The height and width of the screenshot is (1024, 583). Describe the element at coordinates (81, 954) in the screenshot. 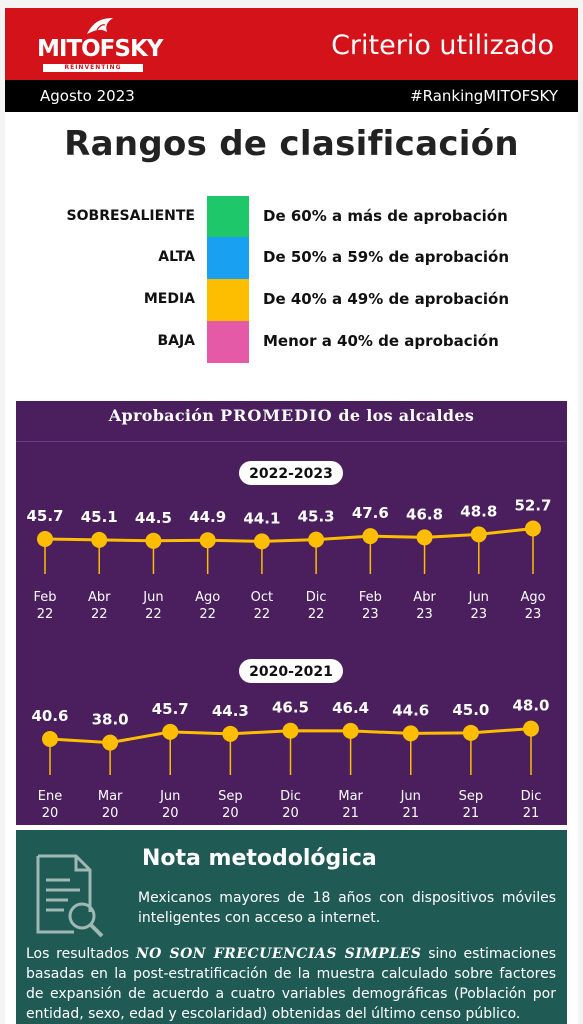

I see `note-p2-pre: Los resultados` at that location.